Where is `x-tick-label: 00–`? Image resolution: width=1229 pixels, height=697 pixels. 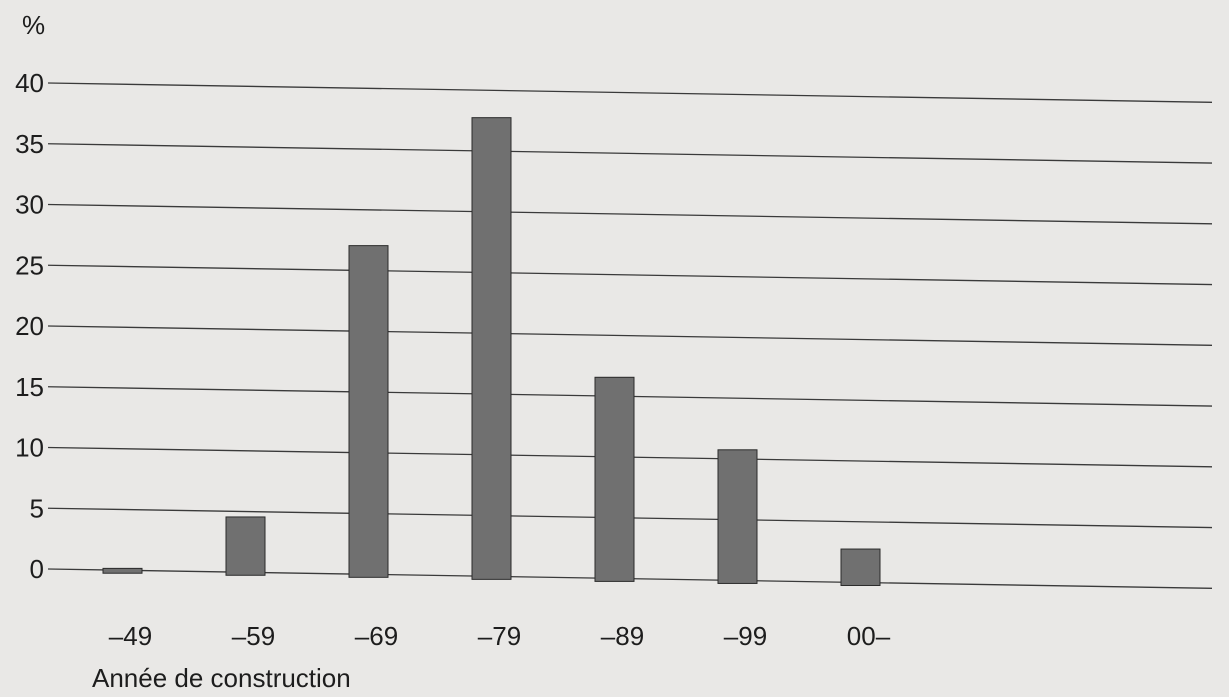 x-tick-label: 00– is located at coordinates (869, 636).